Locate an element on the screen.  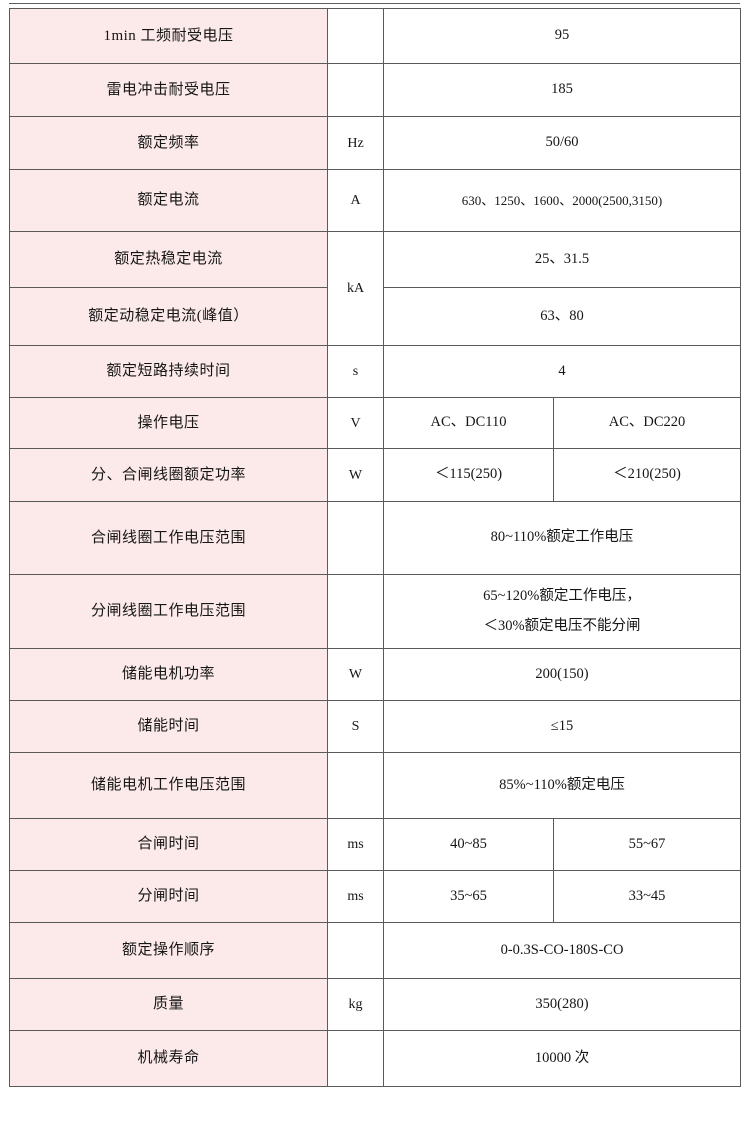
value-cell-primary: AC、DC110 is located at coordinates (468, 423).